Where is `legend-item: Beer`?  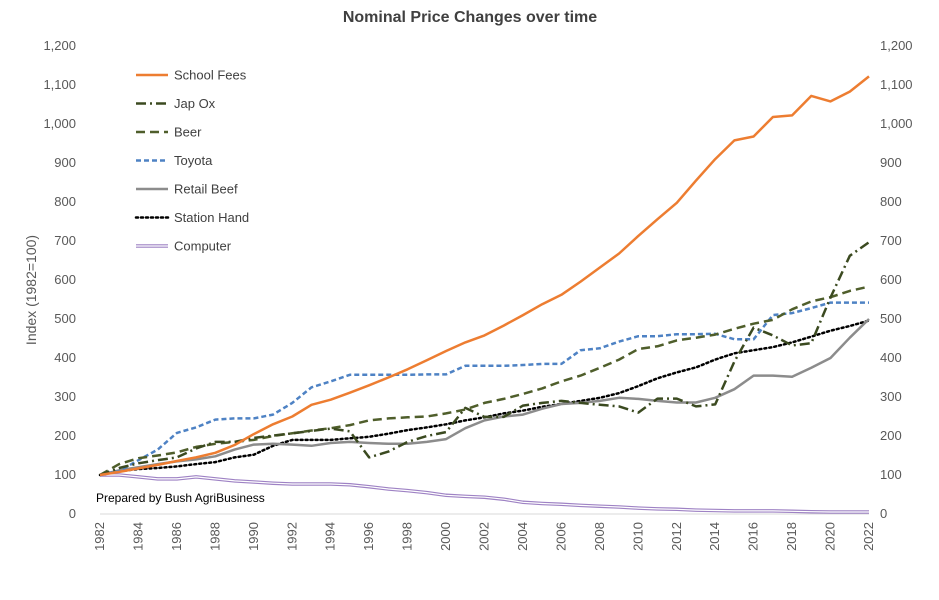
legend-item: Beer is located at coordinates (169, 132).